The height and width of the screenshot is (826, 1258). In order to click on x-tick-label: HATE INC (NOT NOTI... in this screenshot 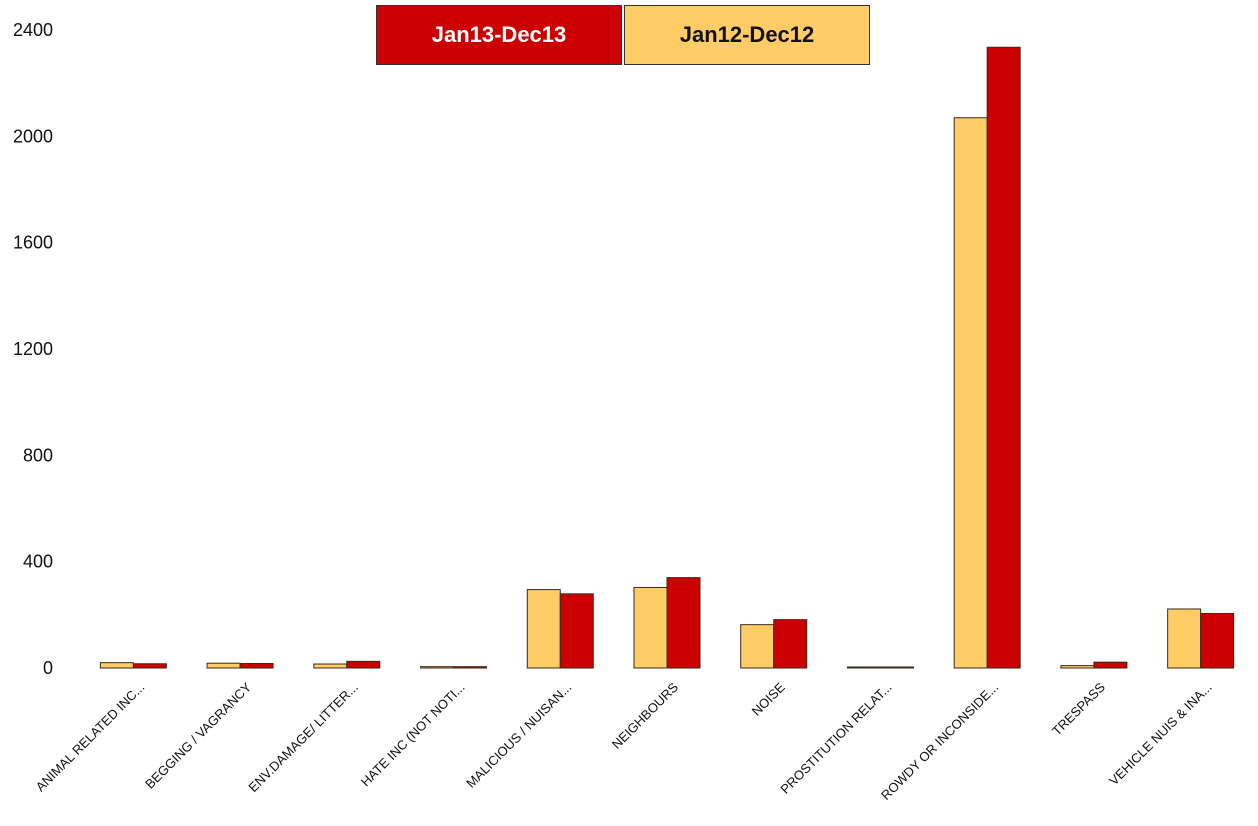, I will do `click(413, 735)`.